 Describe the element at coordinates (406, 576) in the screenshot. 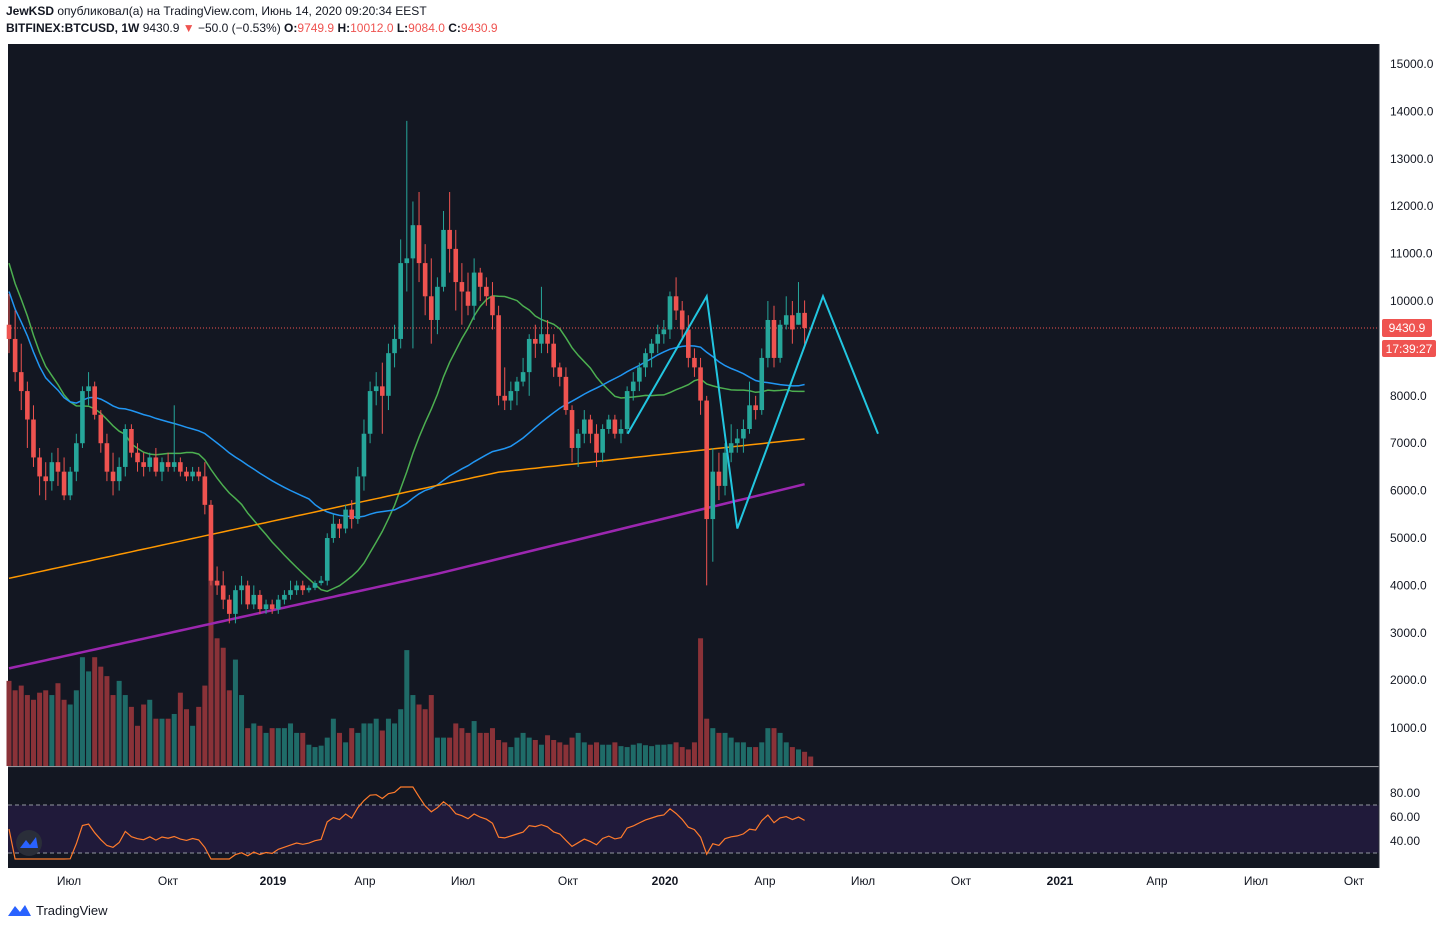

I see `ma-purple-line` at that location.